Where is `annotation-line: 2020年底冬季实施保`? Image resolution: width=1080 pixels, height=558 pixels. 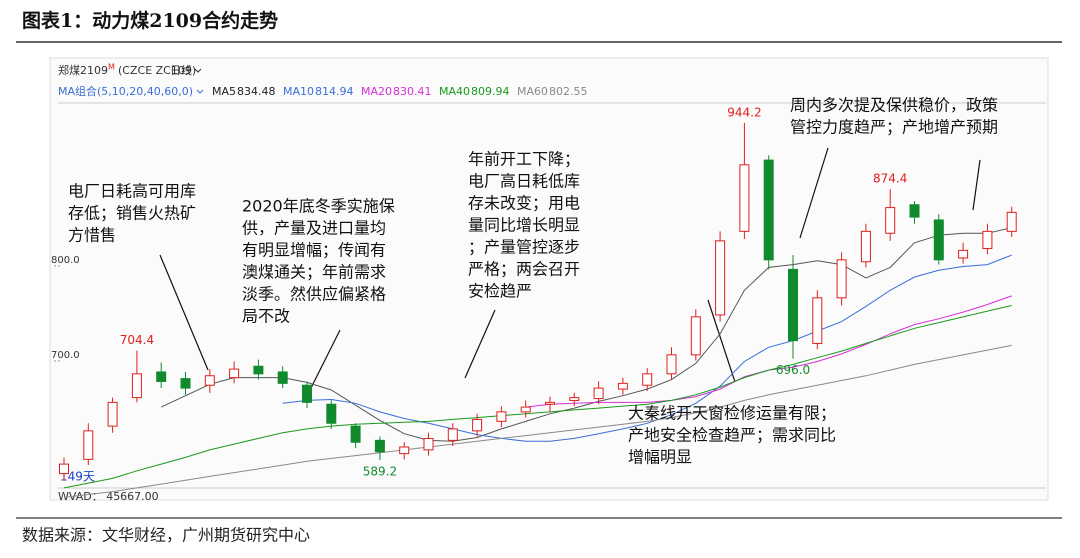 annotation-line: 2020年底冬季实施保 is located at coordinates (318, 206).